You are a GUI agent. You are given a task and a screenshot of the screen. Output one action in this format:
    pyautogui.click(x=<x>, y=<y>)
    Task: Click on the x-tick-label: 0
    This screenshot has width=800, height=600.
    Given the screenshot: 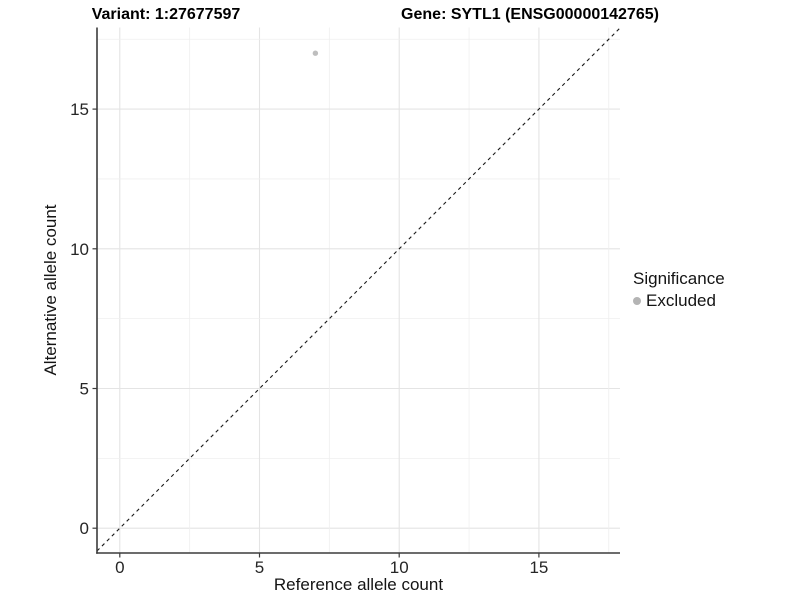 What is the action you would take?
    pyautogui.click(x=119, y=567)
    